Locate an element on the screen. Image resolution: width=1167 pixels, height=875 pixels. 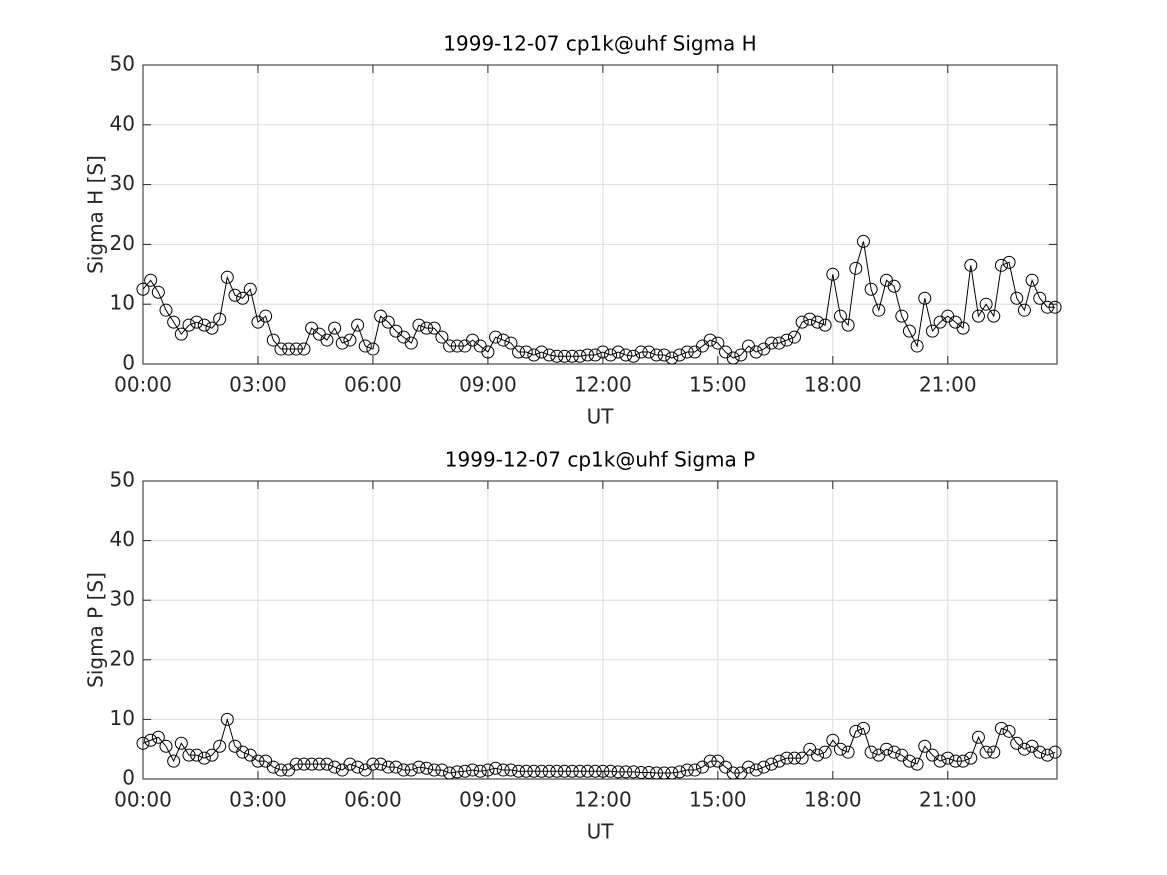
x-tick-label: 06:00 is located at coordinates (373, 800).